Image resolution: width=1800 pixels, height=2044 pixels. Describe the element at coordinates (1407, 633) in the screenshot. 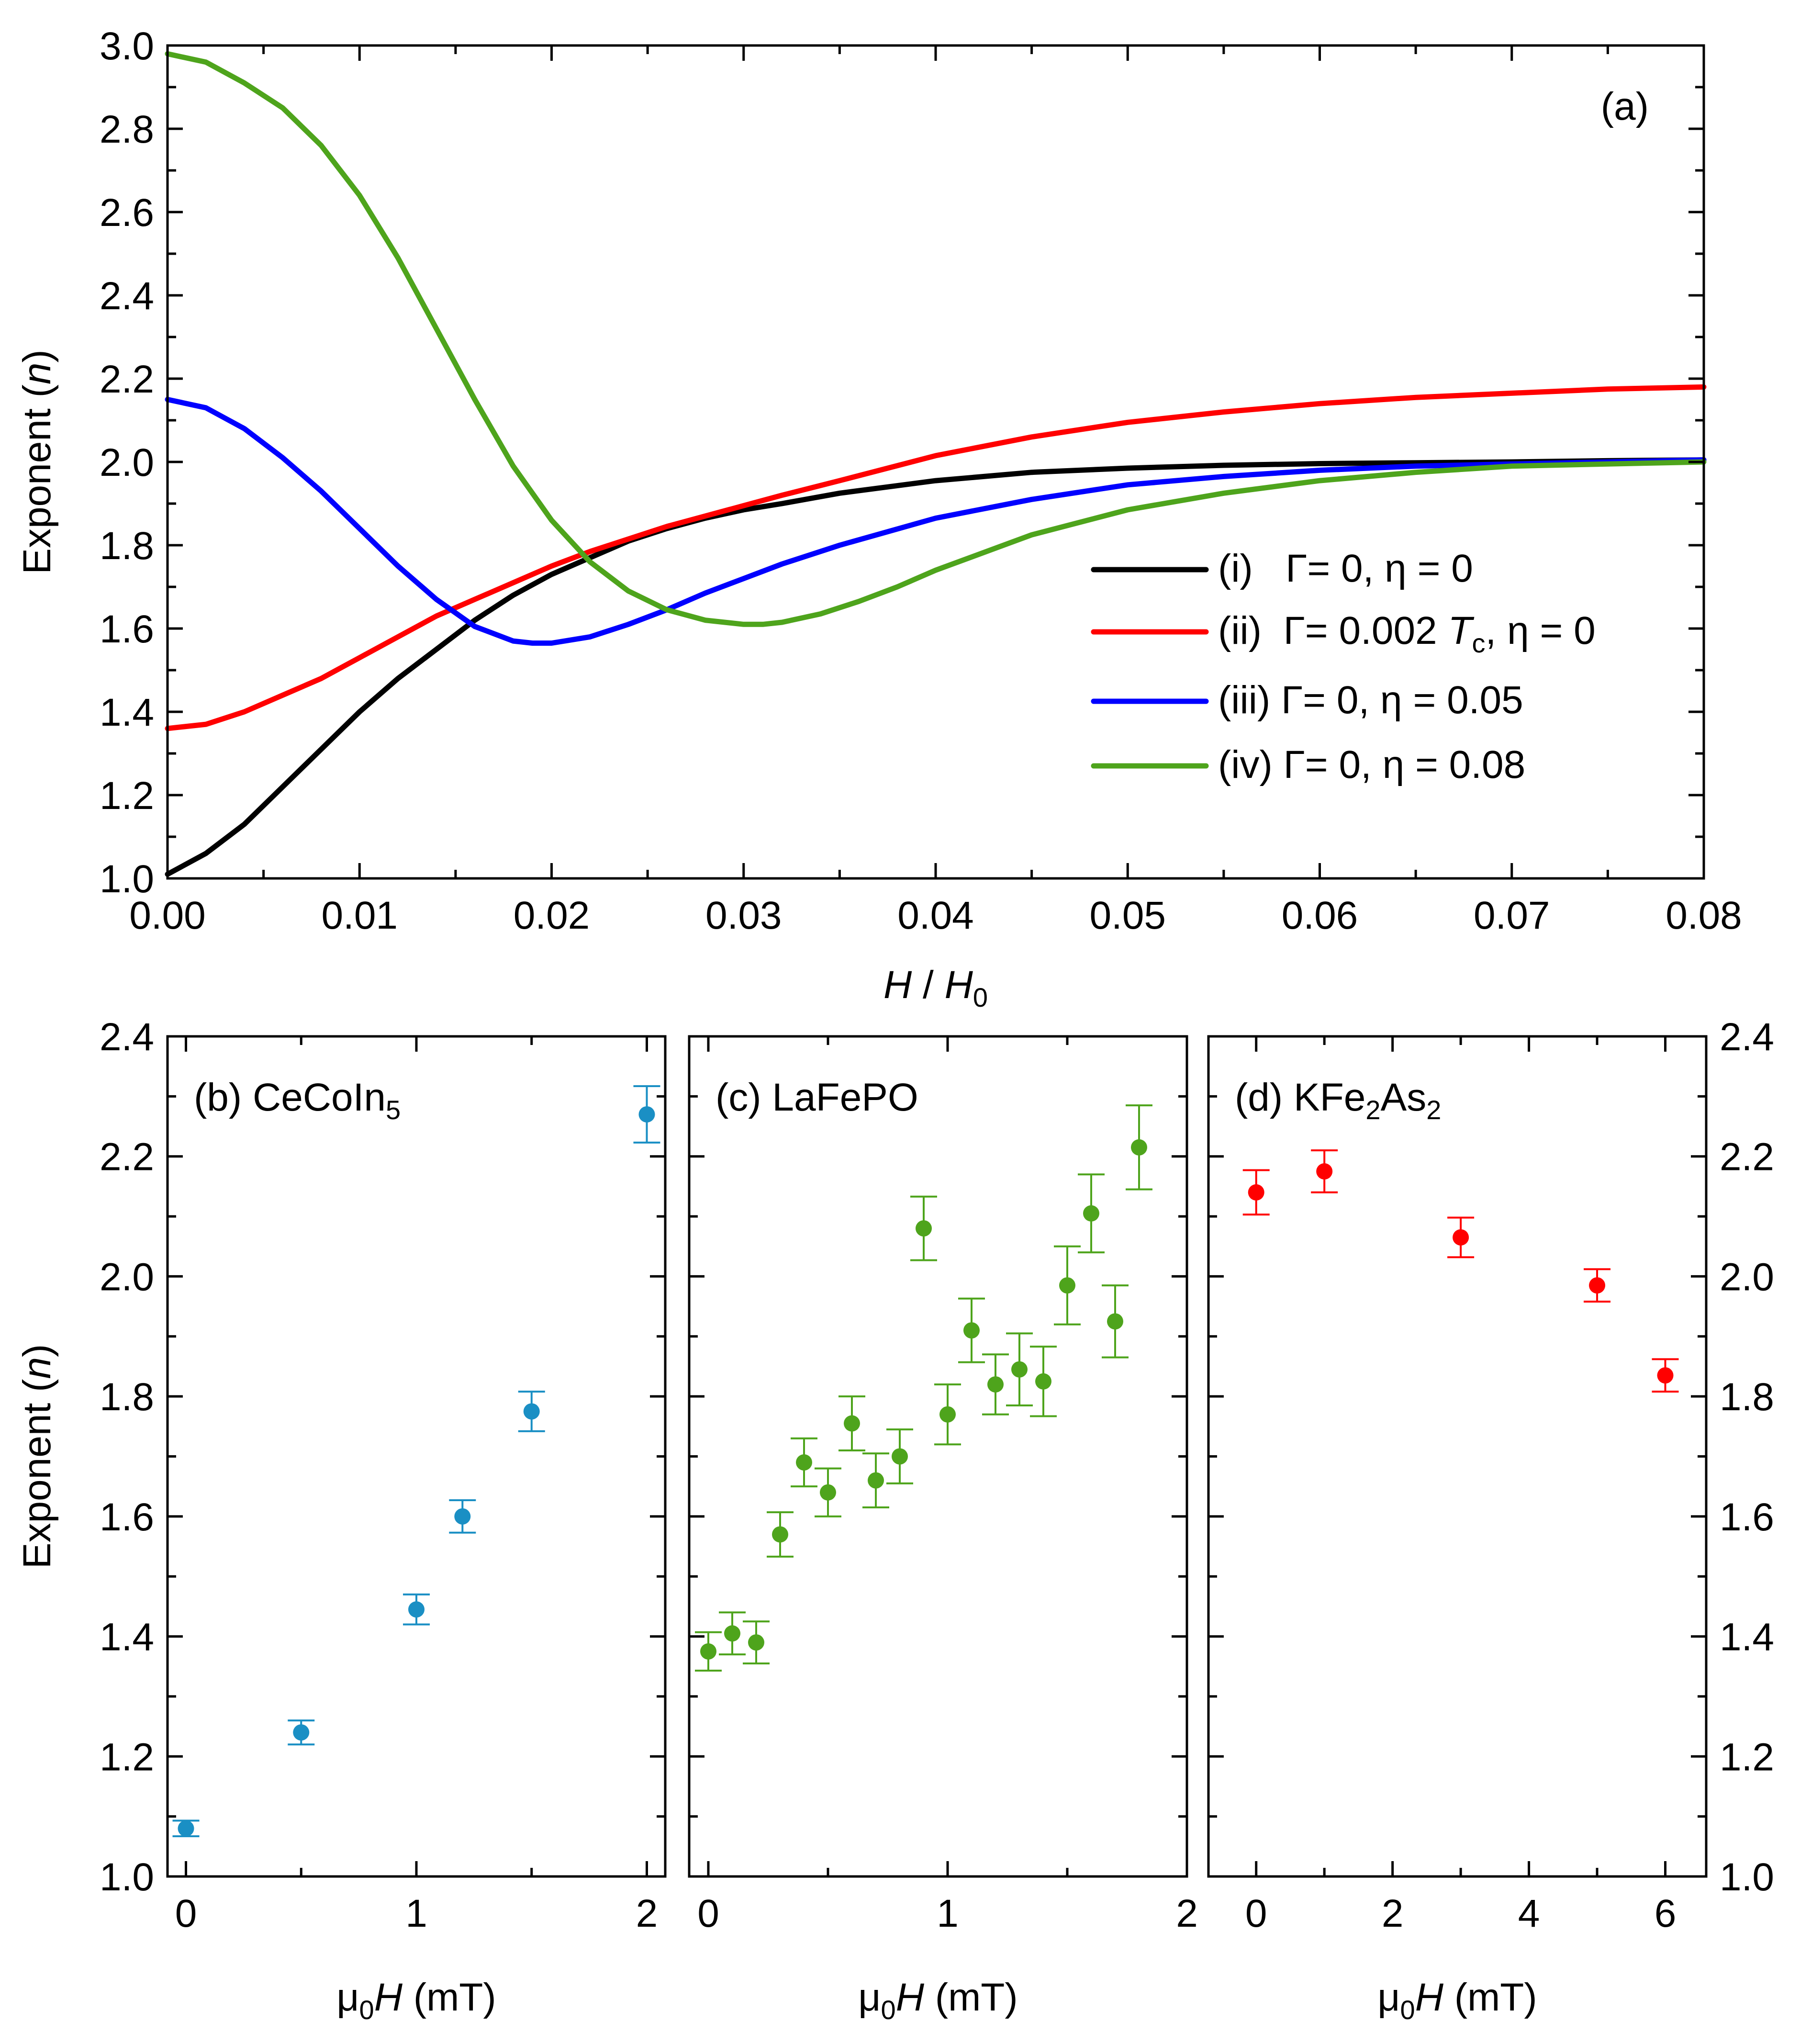

I see `legend-label-2: (ii) Γ= 0.002 Tc, η = 0` at that location.